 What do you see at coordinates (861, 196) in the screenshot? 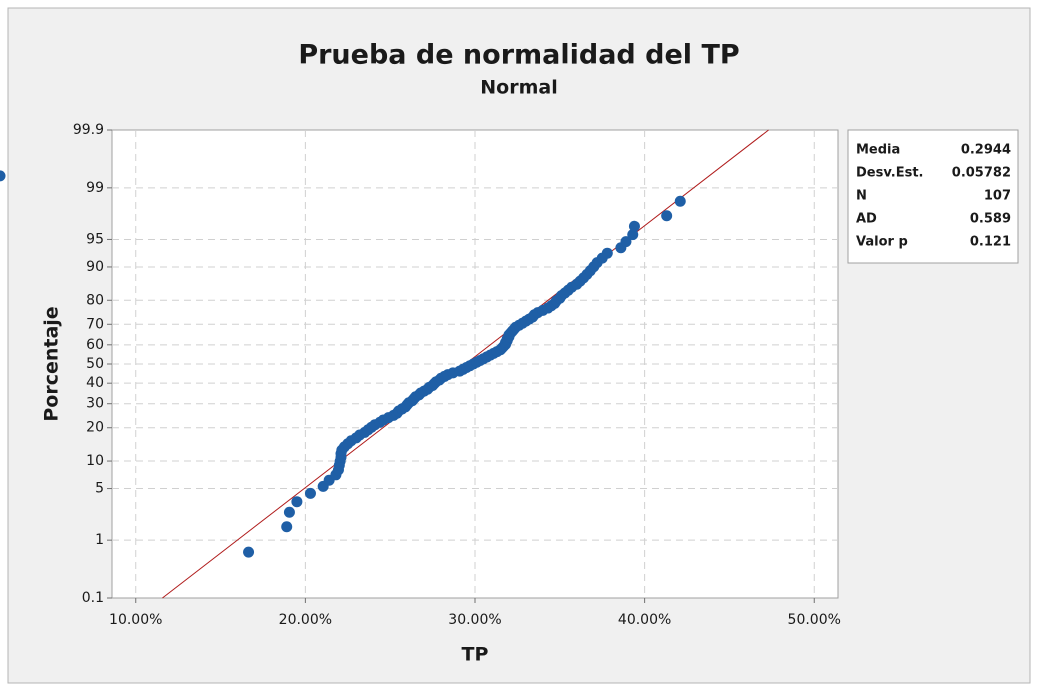
I see `stats-label: N` at bounding box center [861, 196].